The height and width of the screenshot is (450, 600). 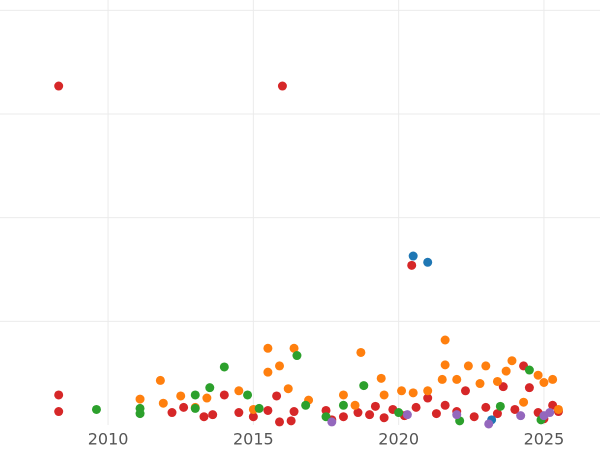 I want to click on x-tick-label: 2025, so click(x=544, y=439).